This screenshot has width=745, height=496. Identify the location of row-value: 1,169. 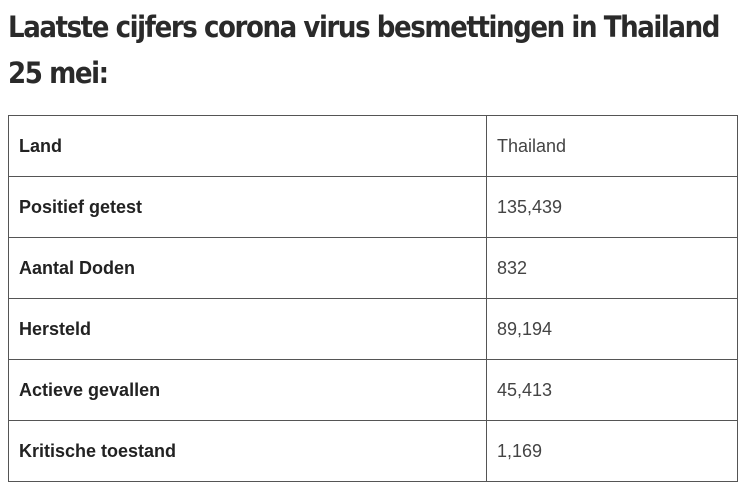
(612, 451).